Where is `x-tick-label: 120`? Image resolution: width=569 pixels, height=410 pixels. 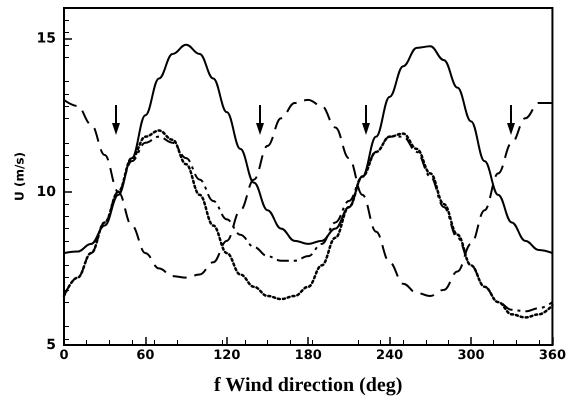 x-tick-label: 120 is located at coordinates (226, 355).